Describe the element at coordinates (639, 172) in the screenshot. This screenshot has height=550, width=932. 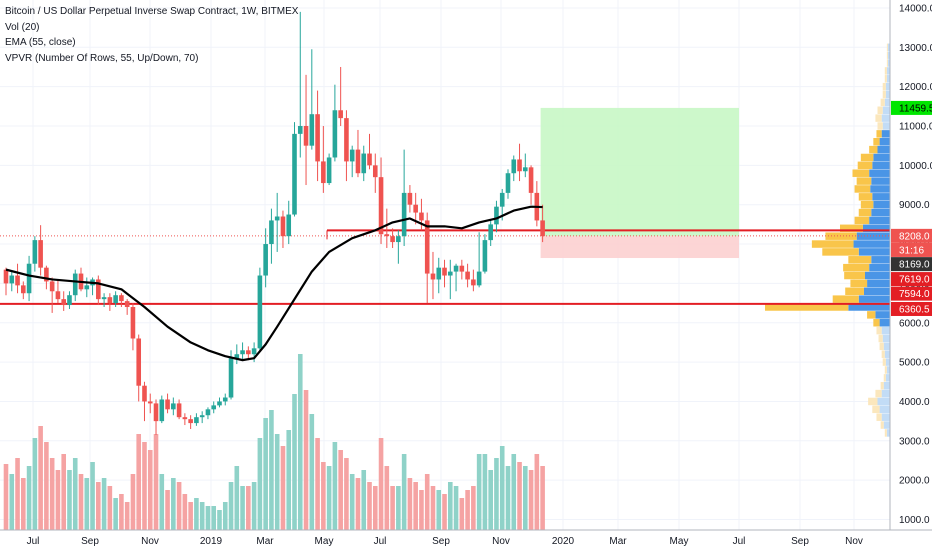
I see `long-target-zone` at that location.